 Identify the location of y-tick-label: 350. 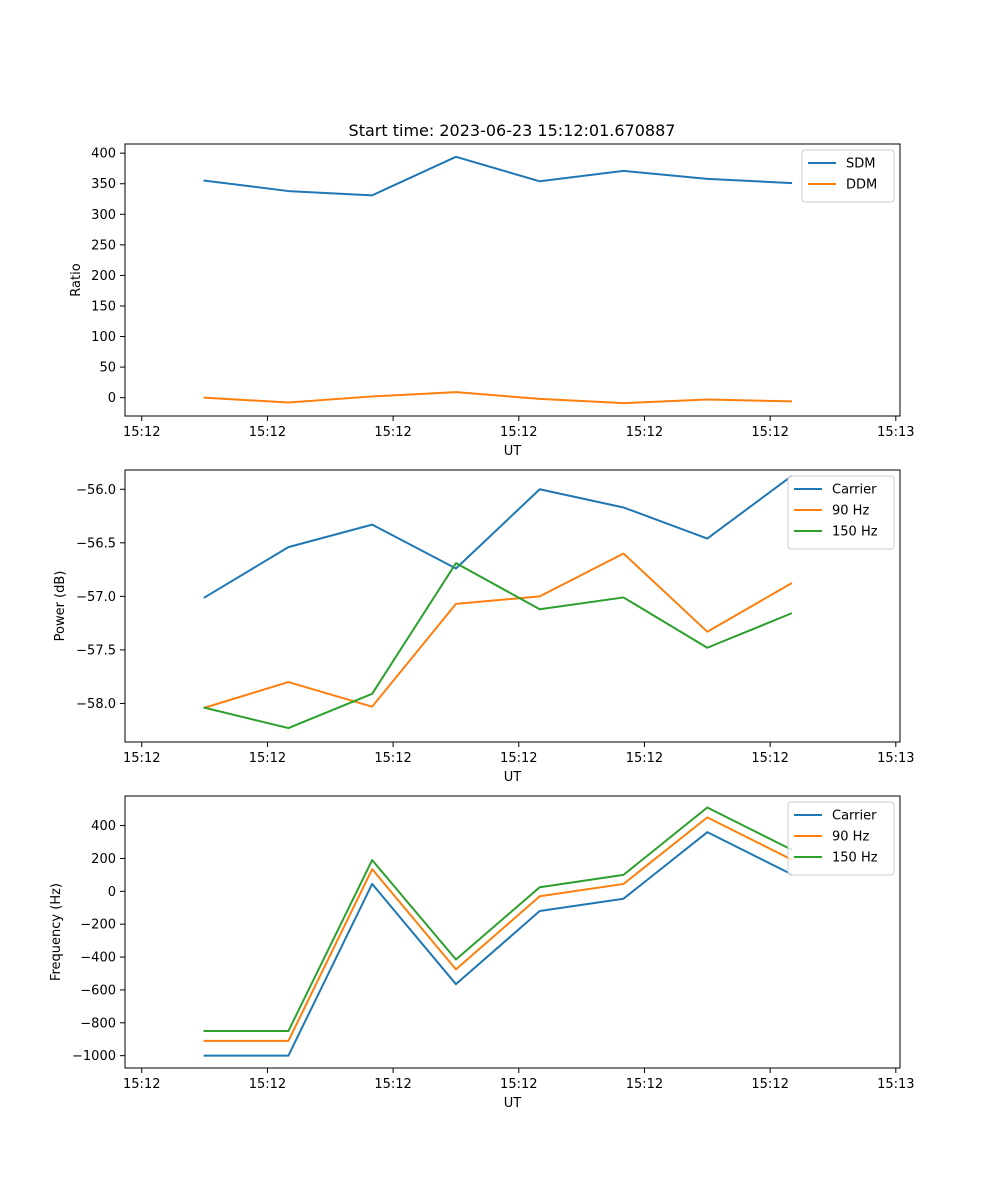
(103, 184).